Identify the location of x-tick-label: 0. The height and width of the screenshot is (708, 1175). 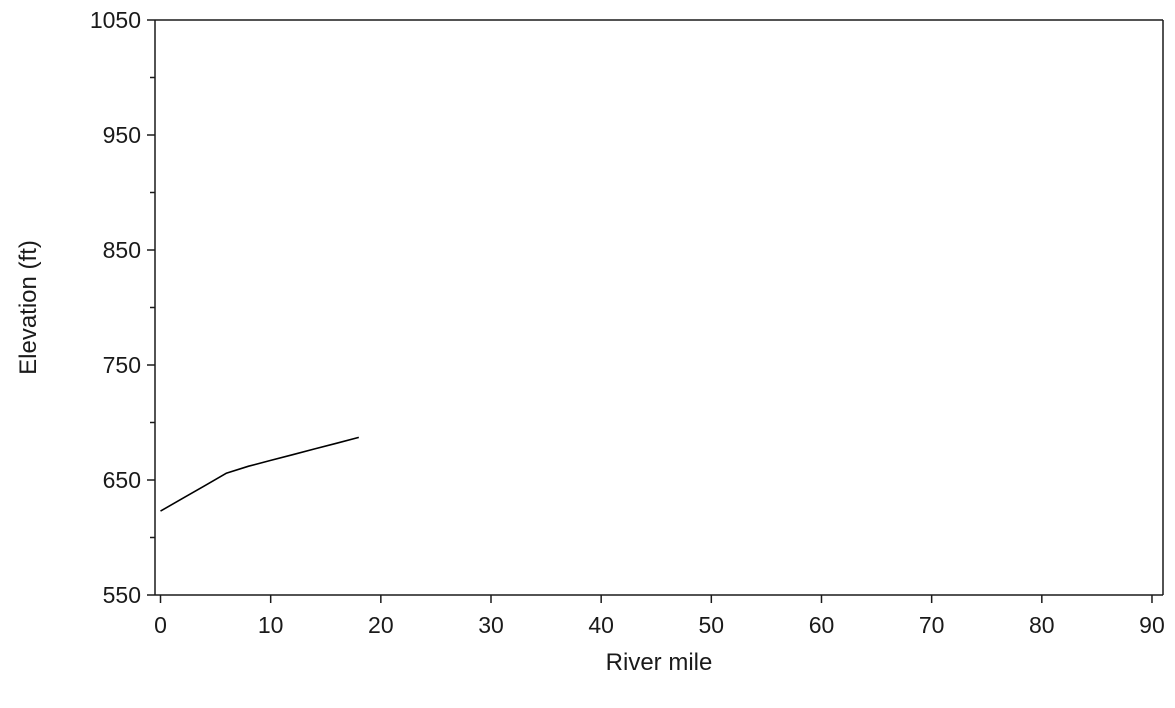
(160, 625).